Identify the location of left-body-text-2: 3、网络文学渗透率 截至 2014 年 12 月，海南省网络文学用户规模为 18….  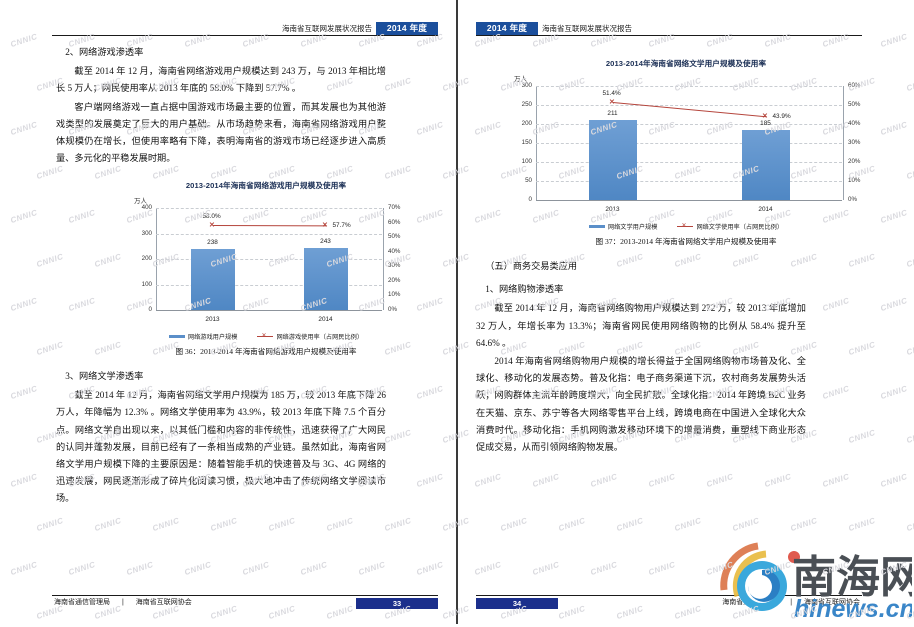
(221, 438).